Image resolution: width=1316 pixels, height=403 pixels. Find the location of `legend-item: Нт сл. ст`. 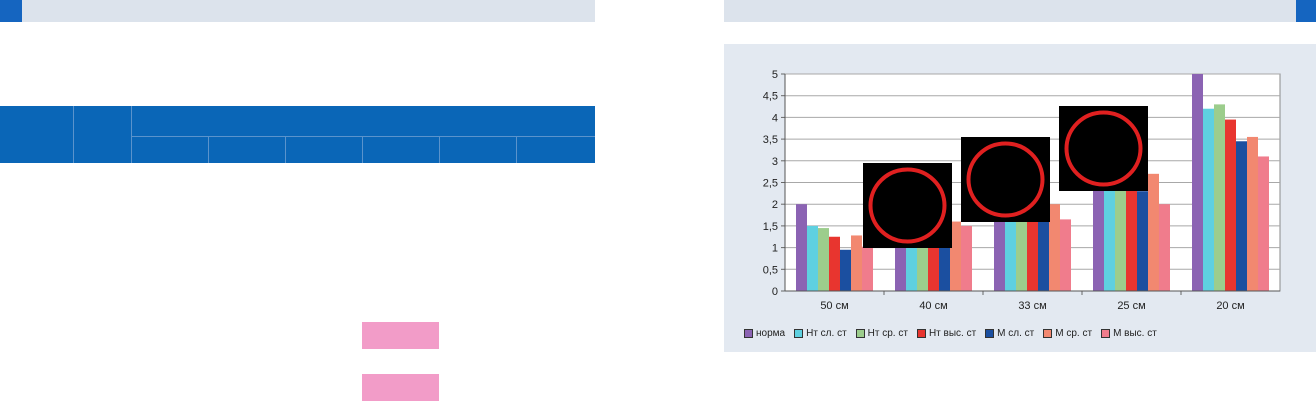

legend-item: Нт сл. ст is located at coordinates (820, 333).